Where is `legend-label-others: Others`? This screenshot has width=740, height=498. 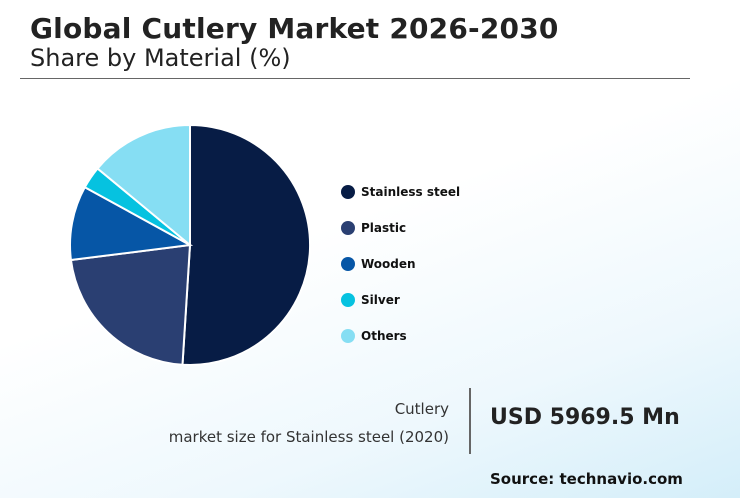 legend-label-others: Others is located at coordinates (384, 336).